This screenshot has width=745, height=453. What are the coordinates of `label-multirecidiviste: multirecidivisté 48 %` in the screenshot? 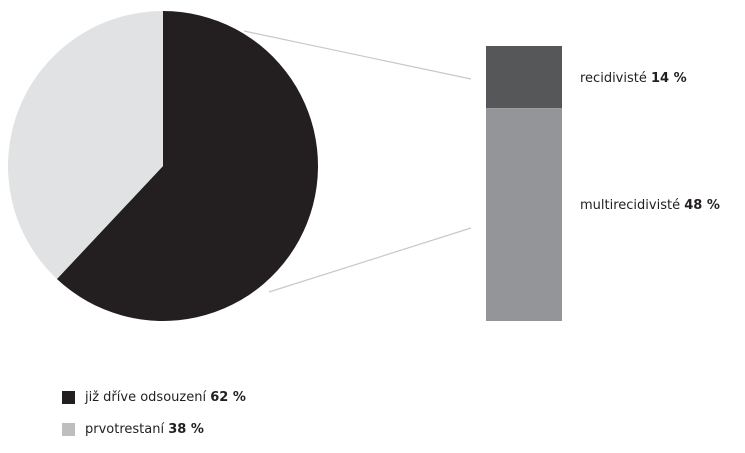 It's located at (650, 205).